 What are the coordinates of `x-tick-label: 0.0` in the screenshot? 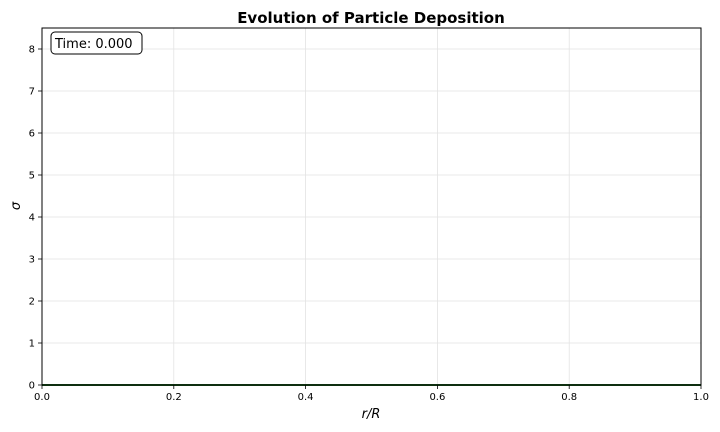 It's located at (42, 397).